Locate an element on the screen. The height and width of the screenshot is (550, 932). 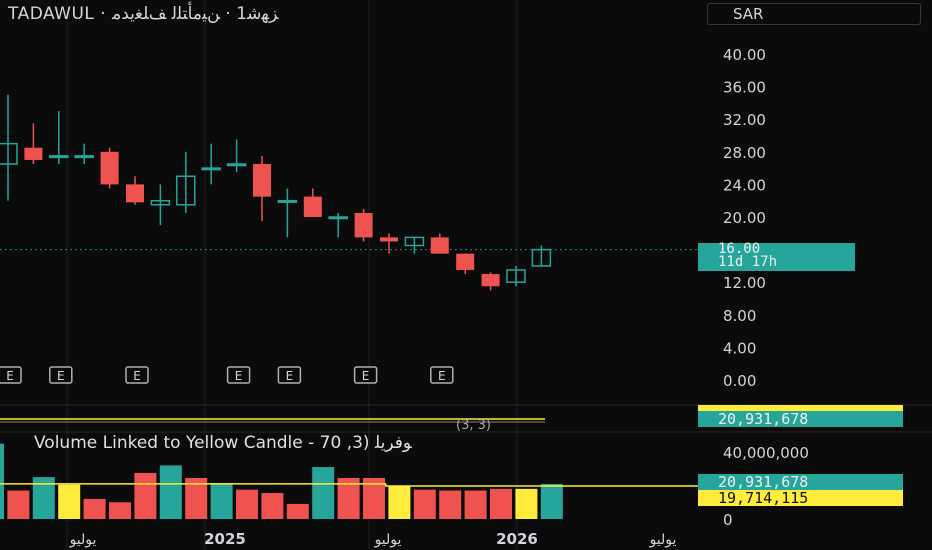
currency-selector: SAR is located at coordinates (814, 14).